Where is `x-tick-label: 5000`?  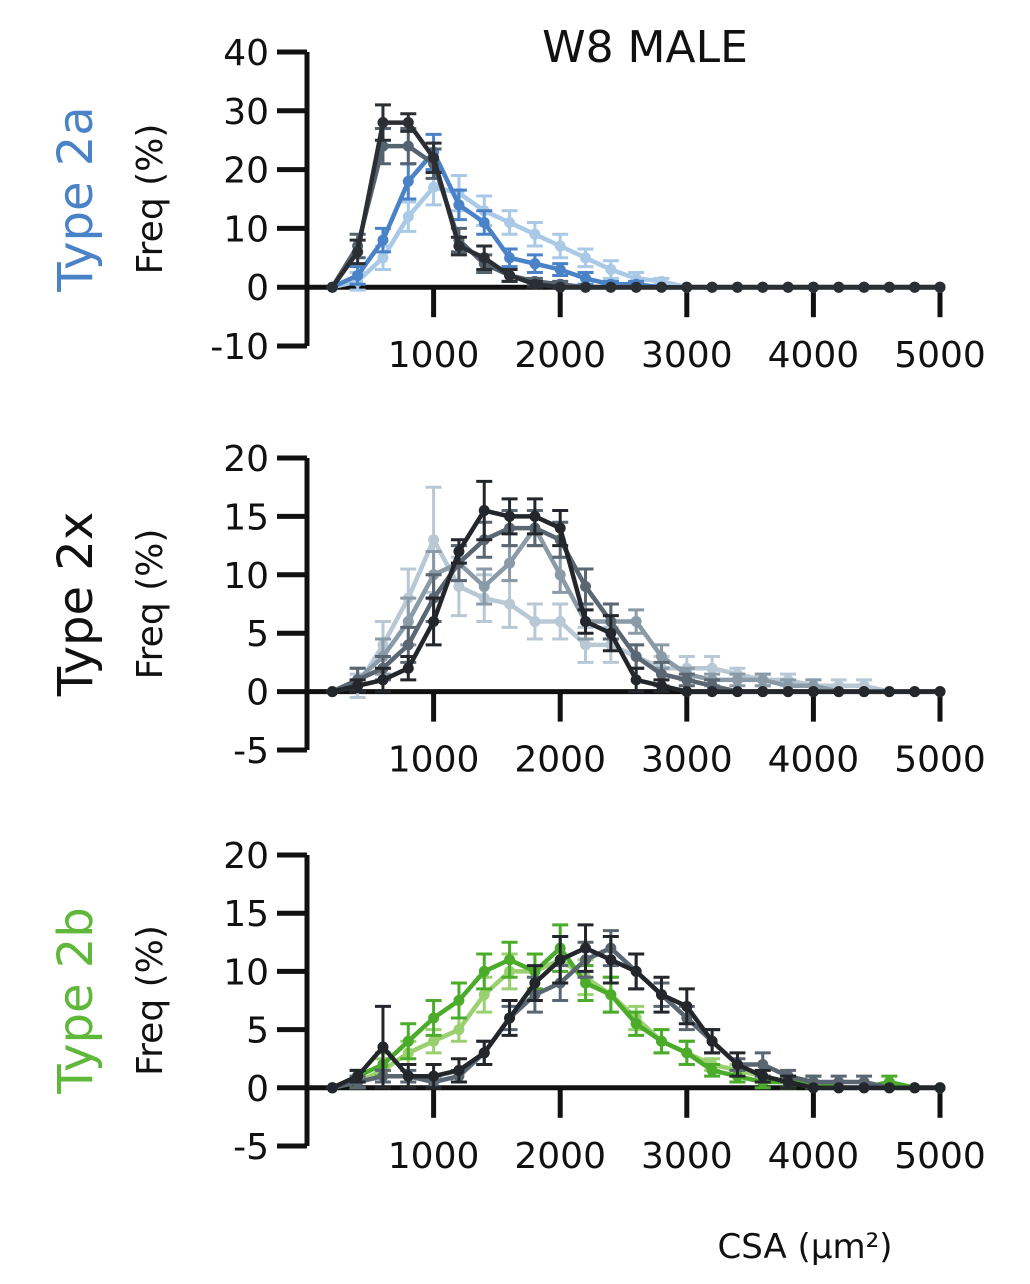
x-tick-label: 5000 is located at coordinates (940, 1156).